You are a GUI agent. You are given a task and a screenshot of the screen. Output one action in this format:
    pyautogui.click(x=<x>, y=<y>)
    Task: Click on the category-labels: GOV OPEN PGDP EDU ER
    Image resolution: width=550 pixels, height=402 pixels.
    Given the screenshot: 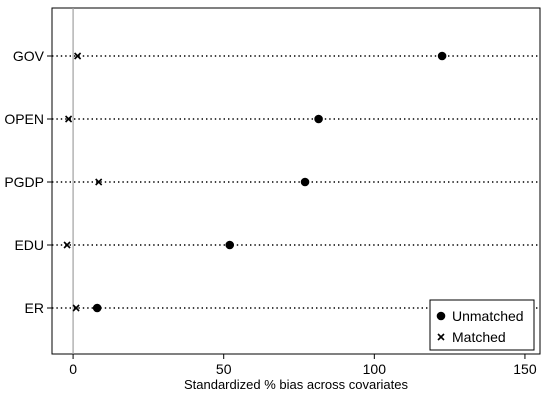 What is the action you would take?
    pyautogui.click(x=28, y=182)
    